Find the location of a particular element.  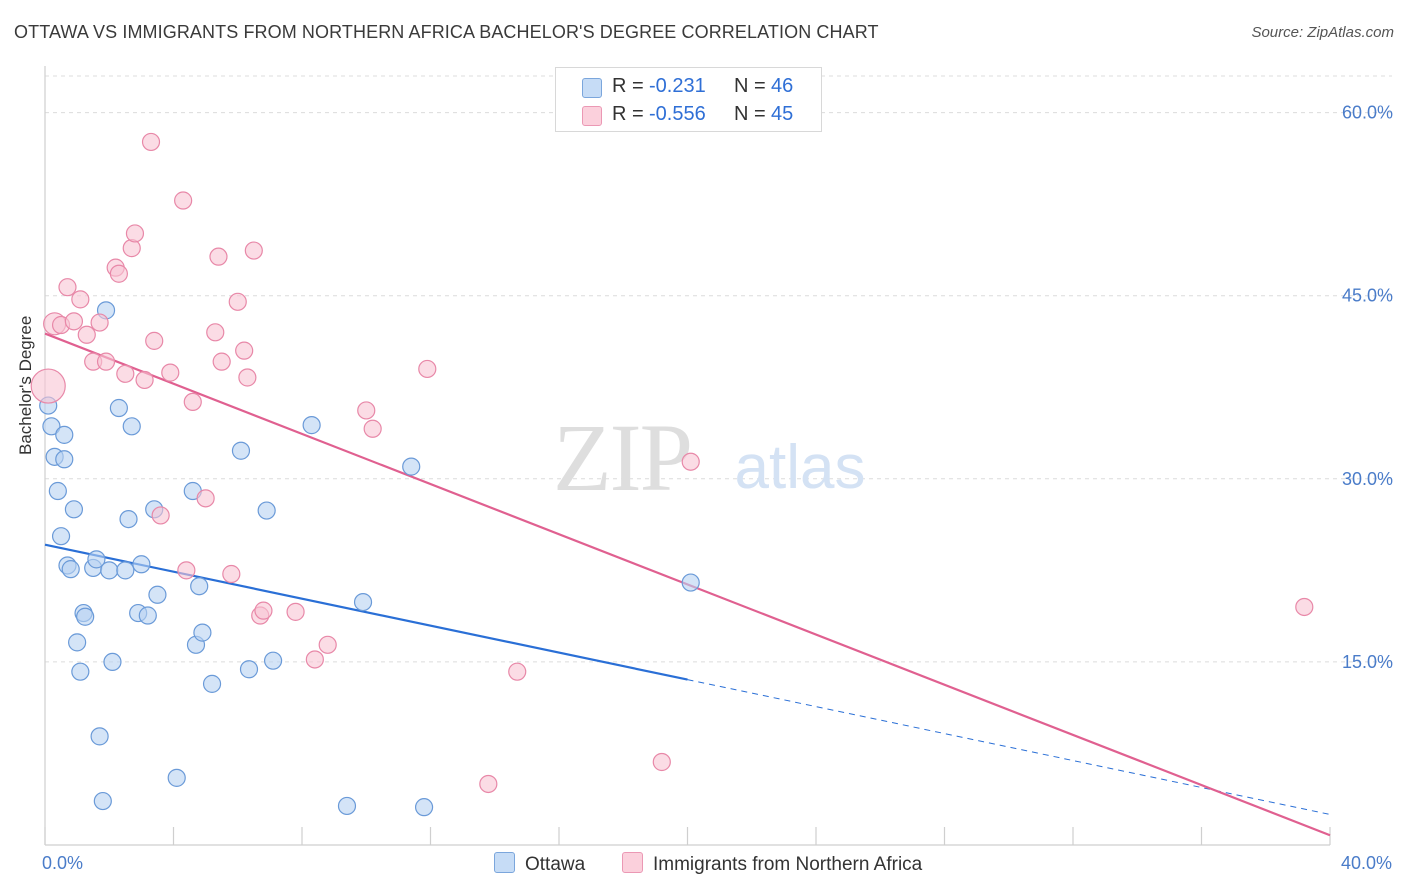

legend-n-value: 45 is located at coordinates (782, 114).